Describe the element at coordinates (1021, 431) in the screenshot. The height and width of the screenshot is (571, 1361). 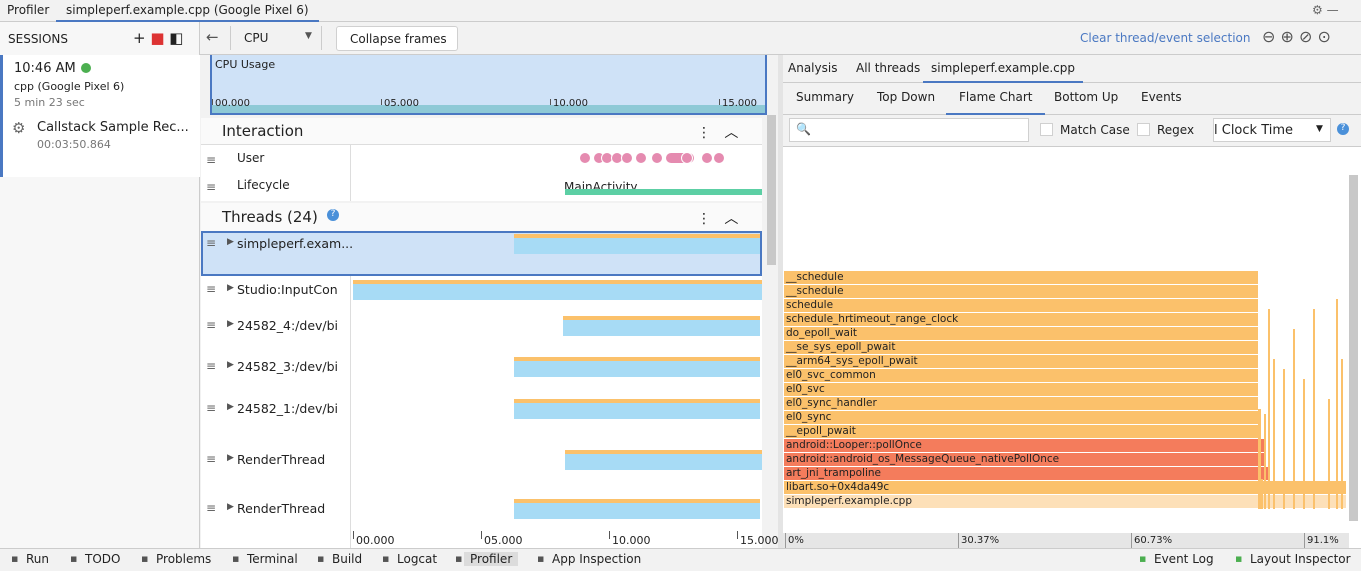
I see `flame-frame: __epoll_pwait` at that location.